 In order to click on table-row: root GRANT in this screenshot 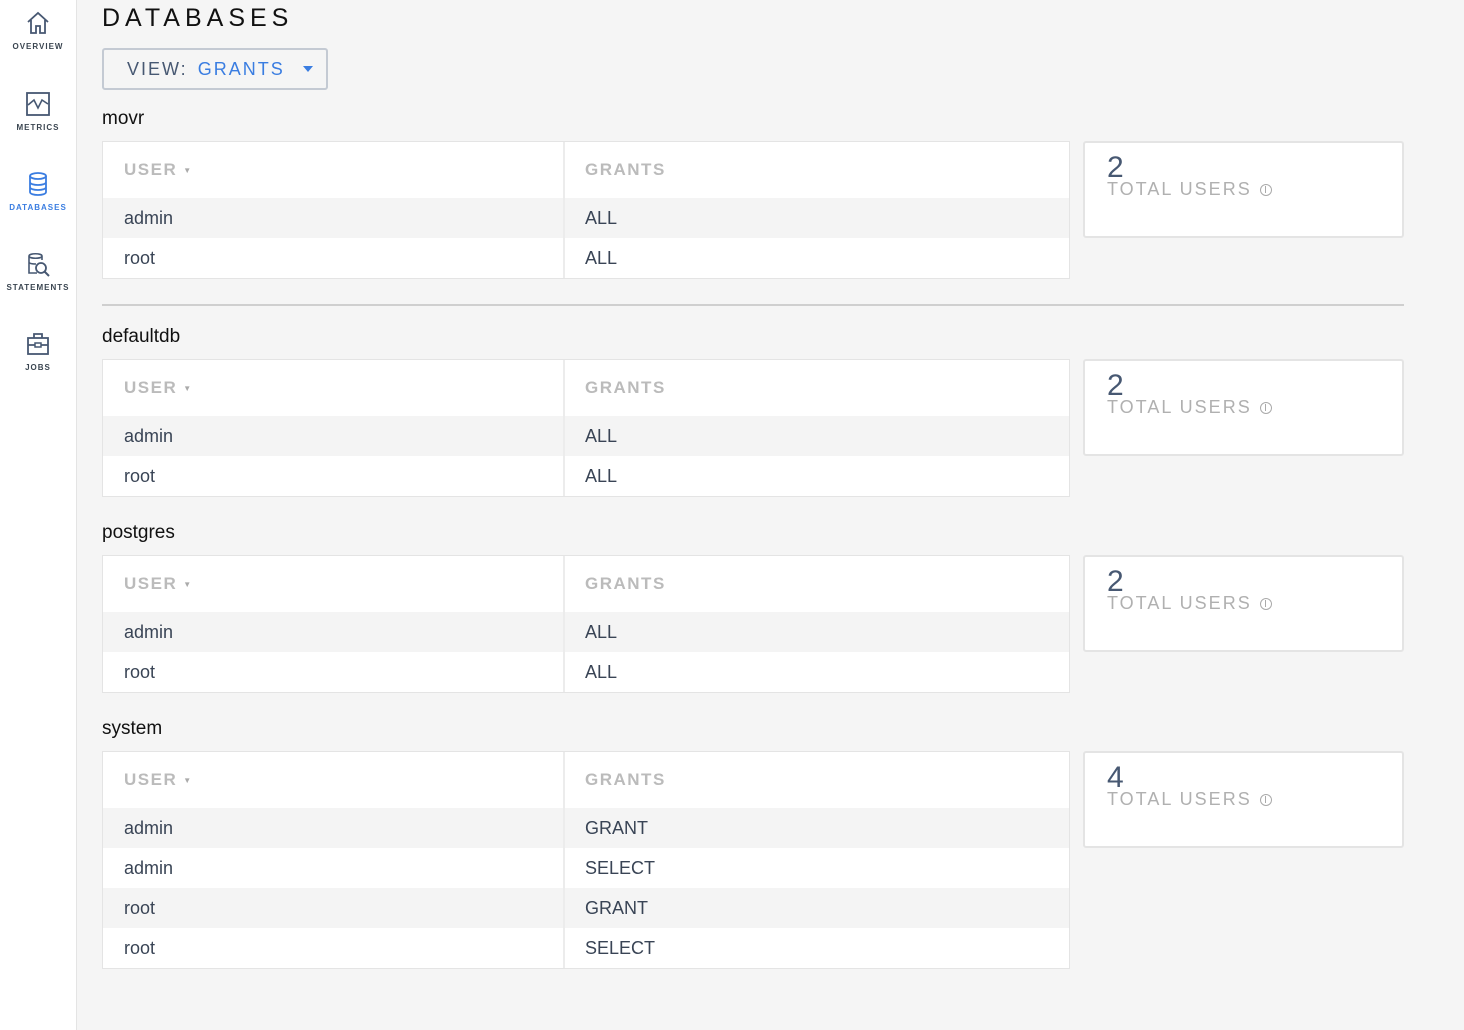, I will do `click(586, 908)`.